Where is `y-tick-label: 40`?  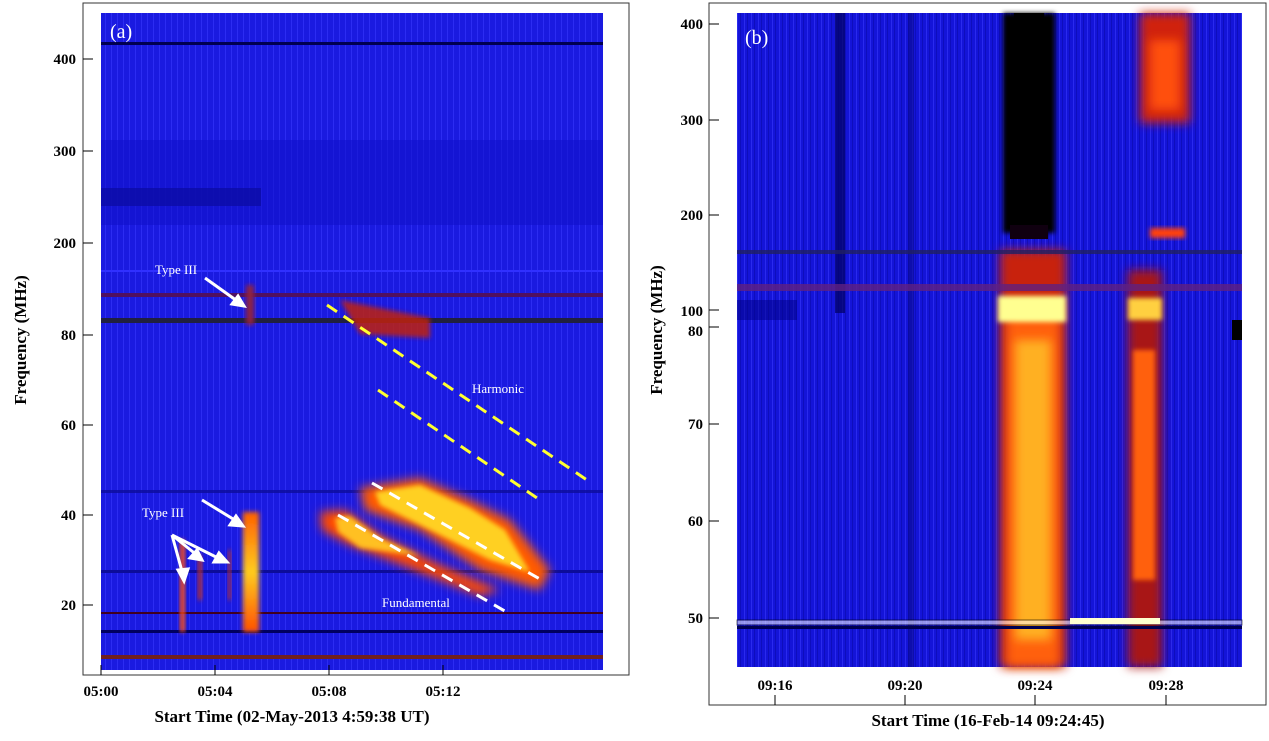
y-tick-label: 40 is located at coordinates (68, 516).